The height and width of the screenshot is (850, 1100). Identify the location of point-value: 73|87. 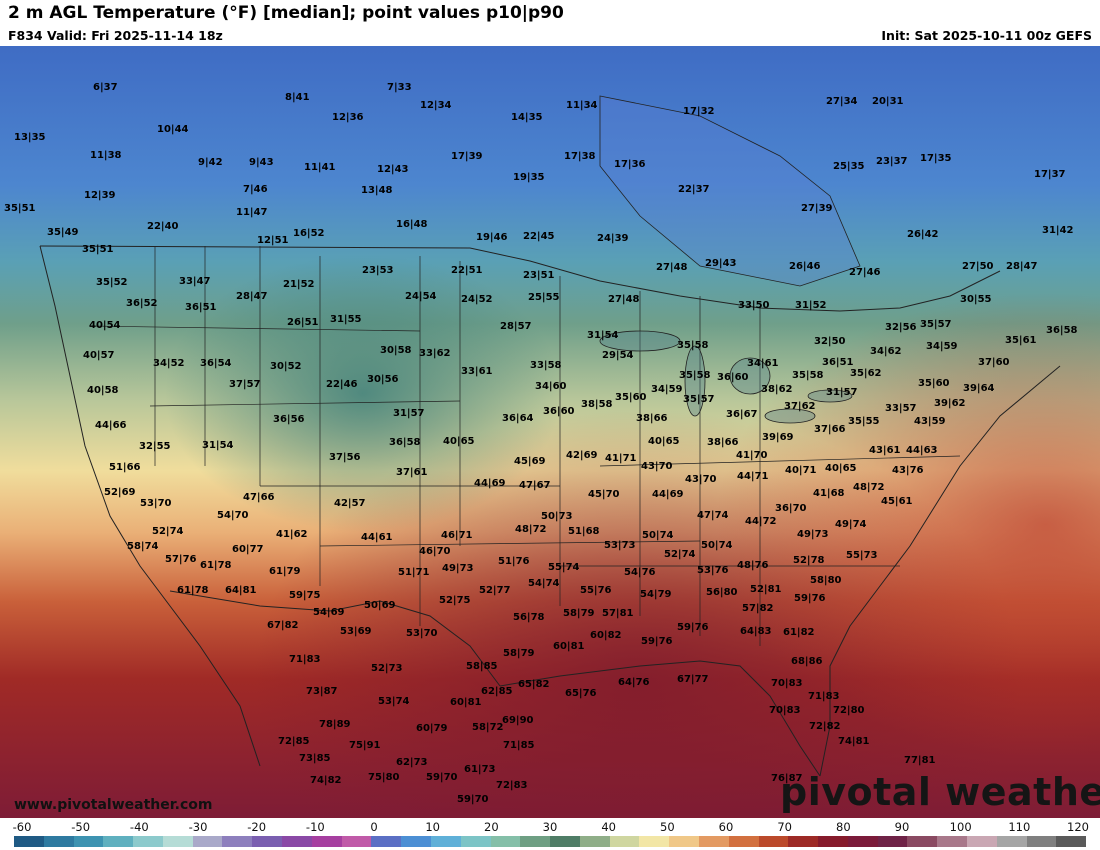
(322, 691).